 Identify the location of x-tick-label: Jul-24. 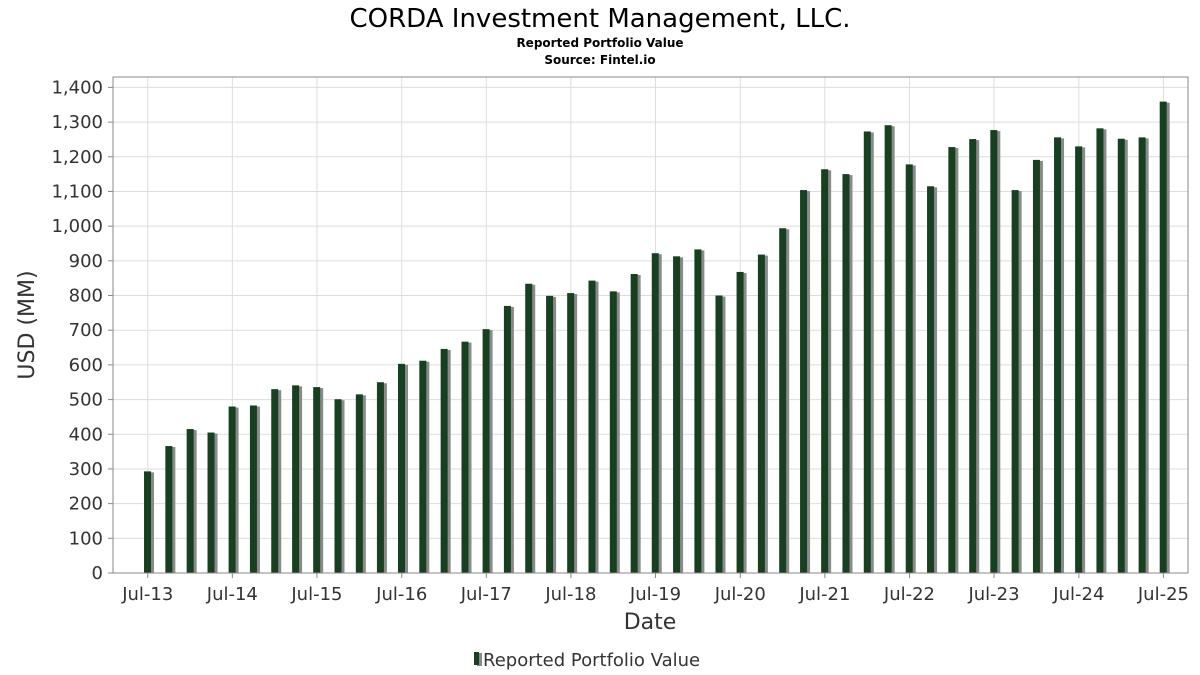
(1078, 594).